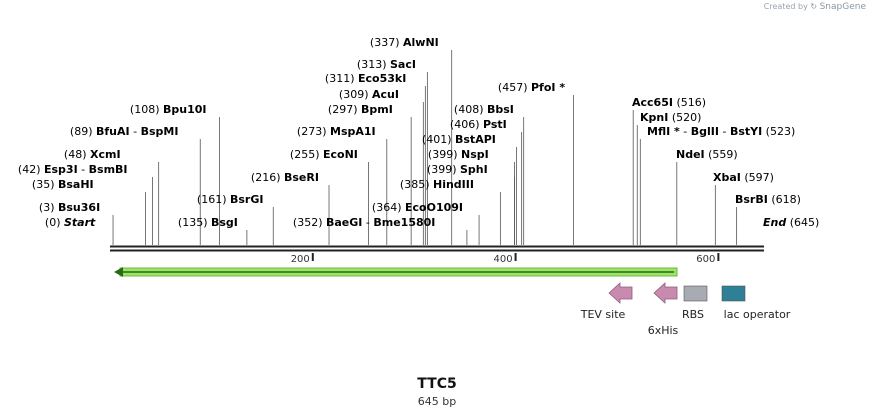  I want to click on site-label-acc65i-26: Acc65I (516), so click(669, 102).